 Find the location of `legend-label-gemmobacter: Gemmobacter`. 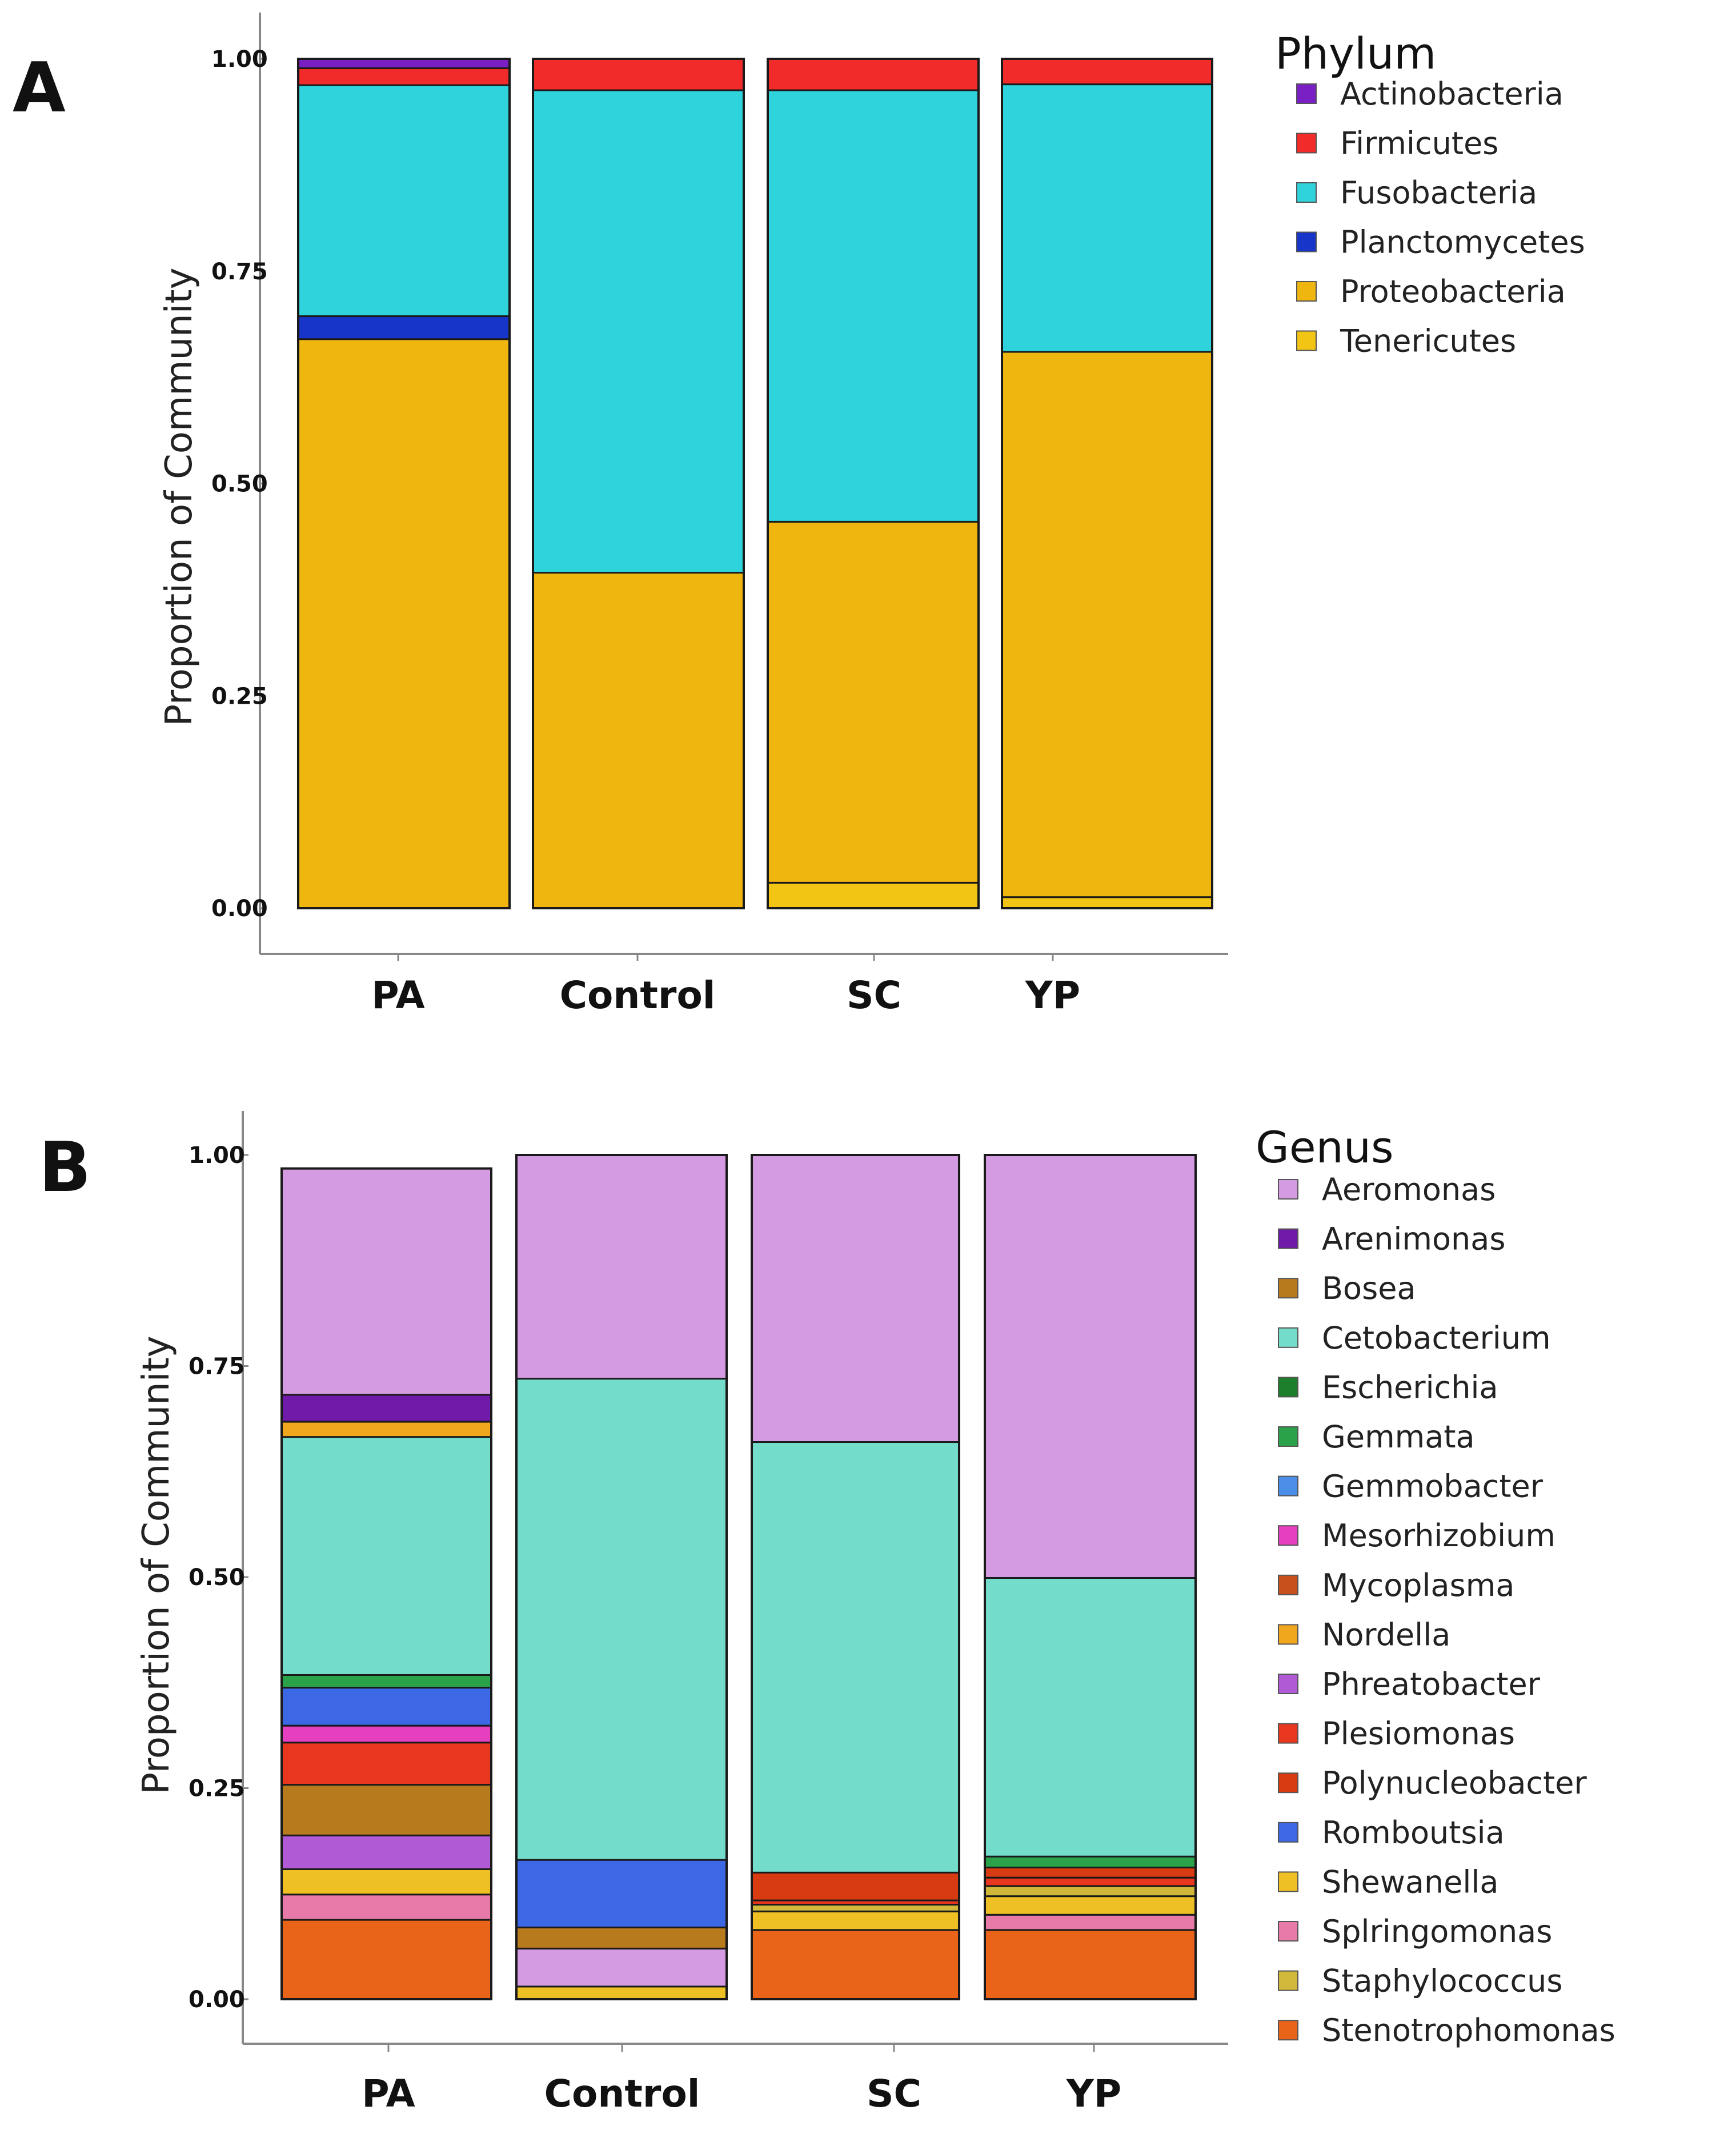

legend-label-gemmobacter: Gemmobacter is located at coordinates (1432, 1487).